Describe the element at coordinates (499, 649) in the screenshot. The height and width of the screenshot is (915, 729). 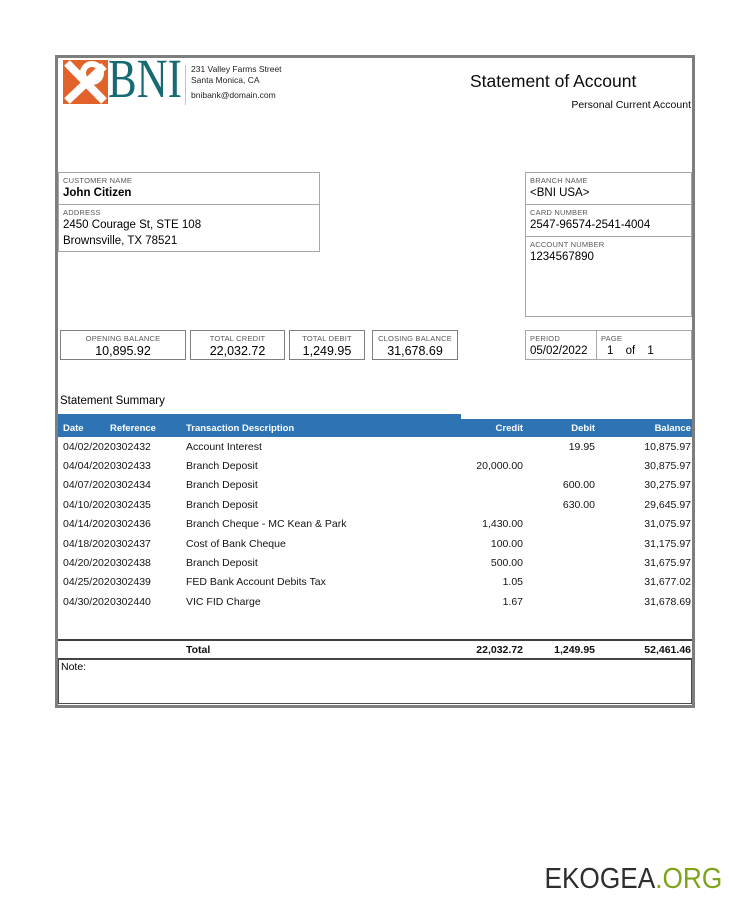
I see `total-credit: 22,032.72` at that location.